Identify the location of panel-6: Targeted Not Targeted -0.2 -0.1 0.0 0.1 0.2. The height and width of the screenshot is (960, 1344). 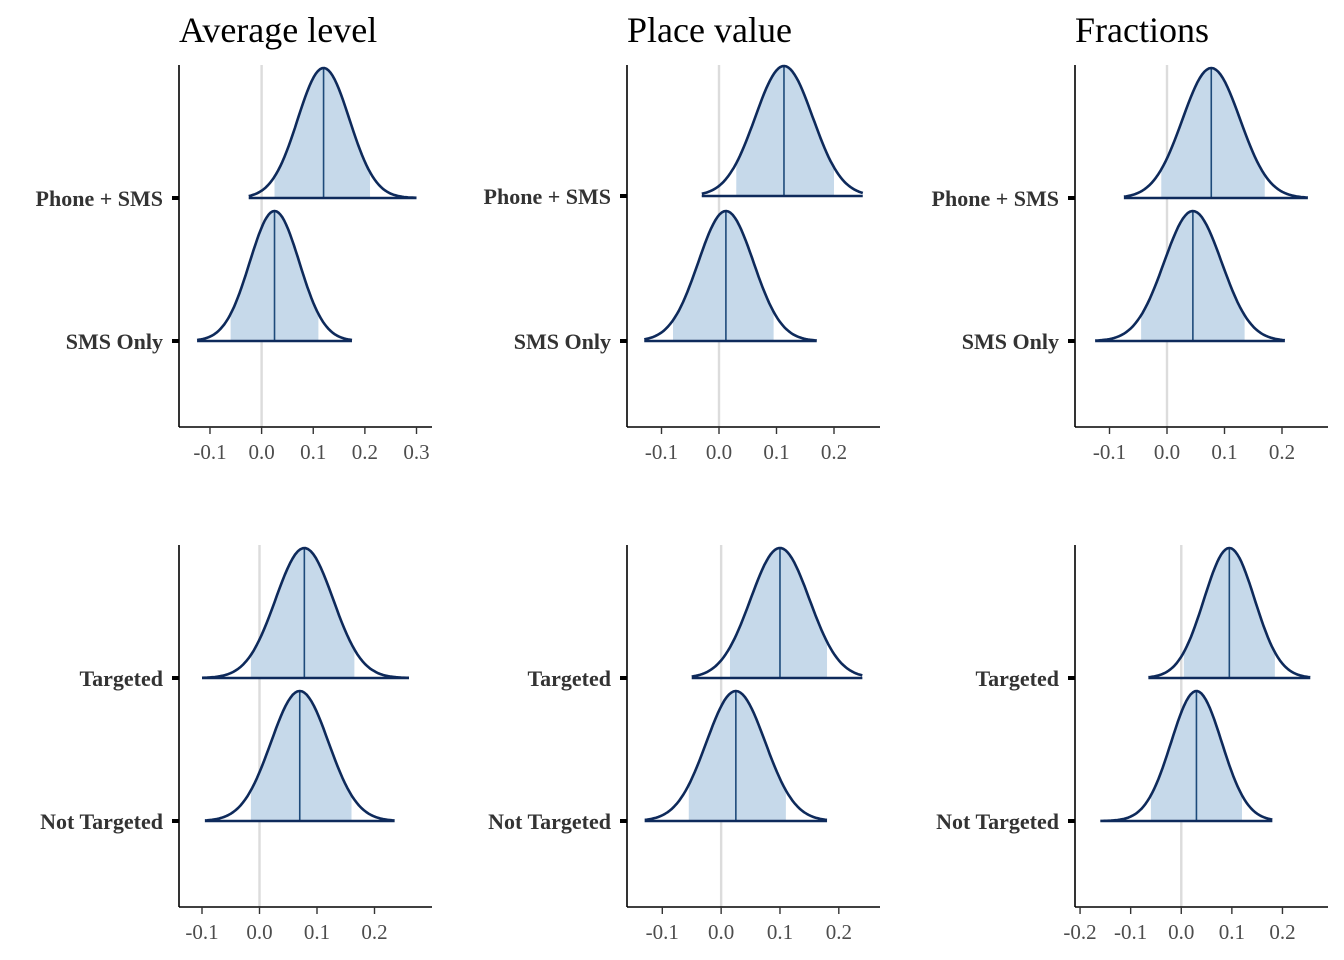
(1132, 744).